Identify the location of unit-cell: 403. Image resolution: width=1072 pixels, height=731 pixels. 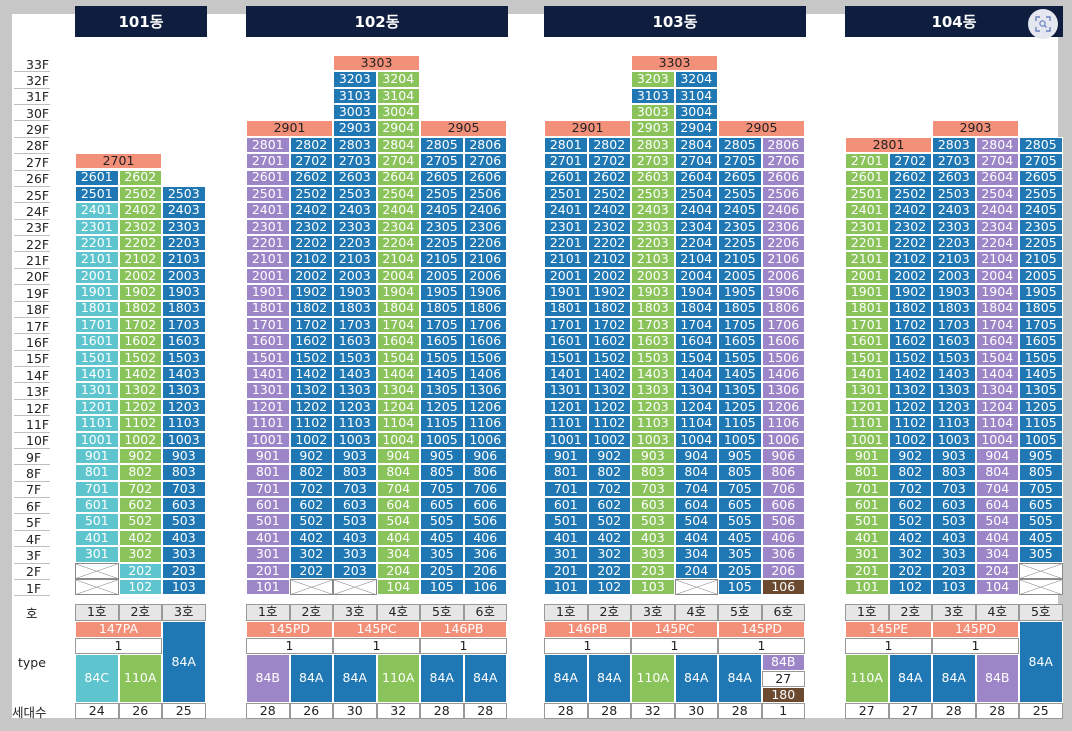
(184, 538).